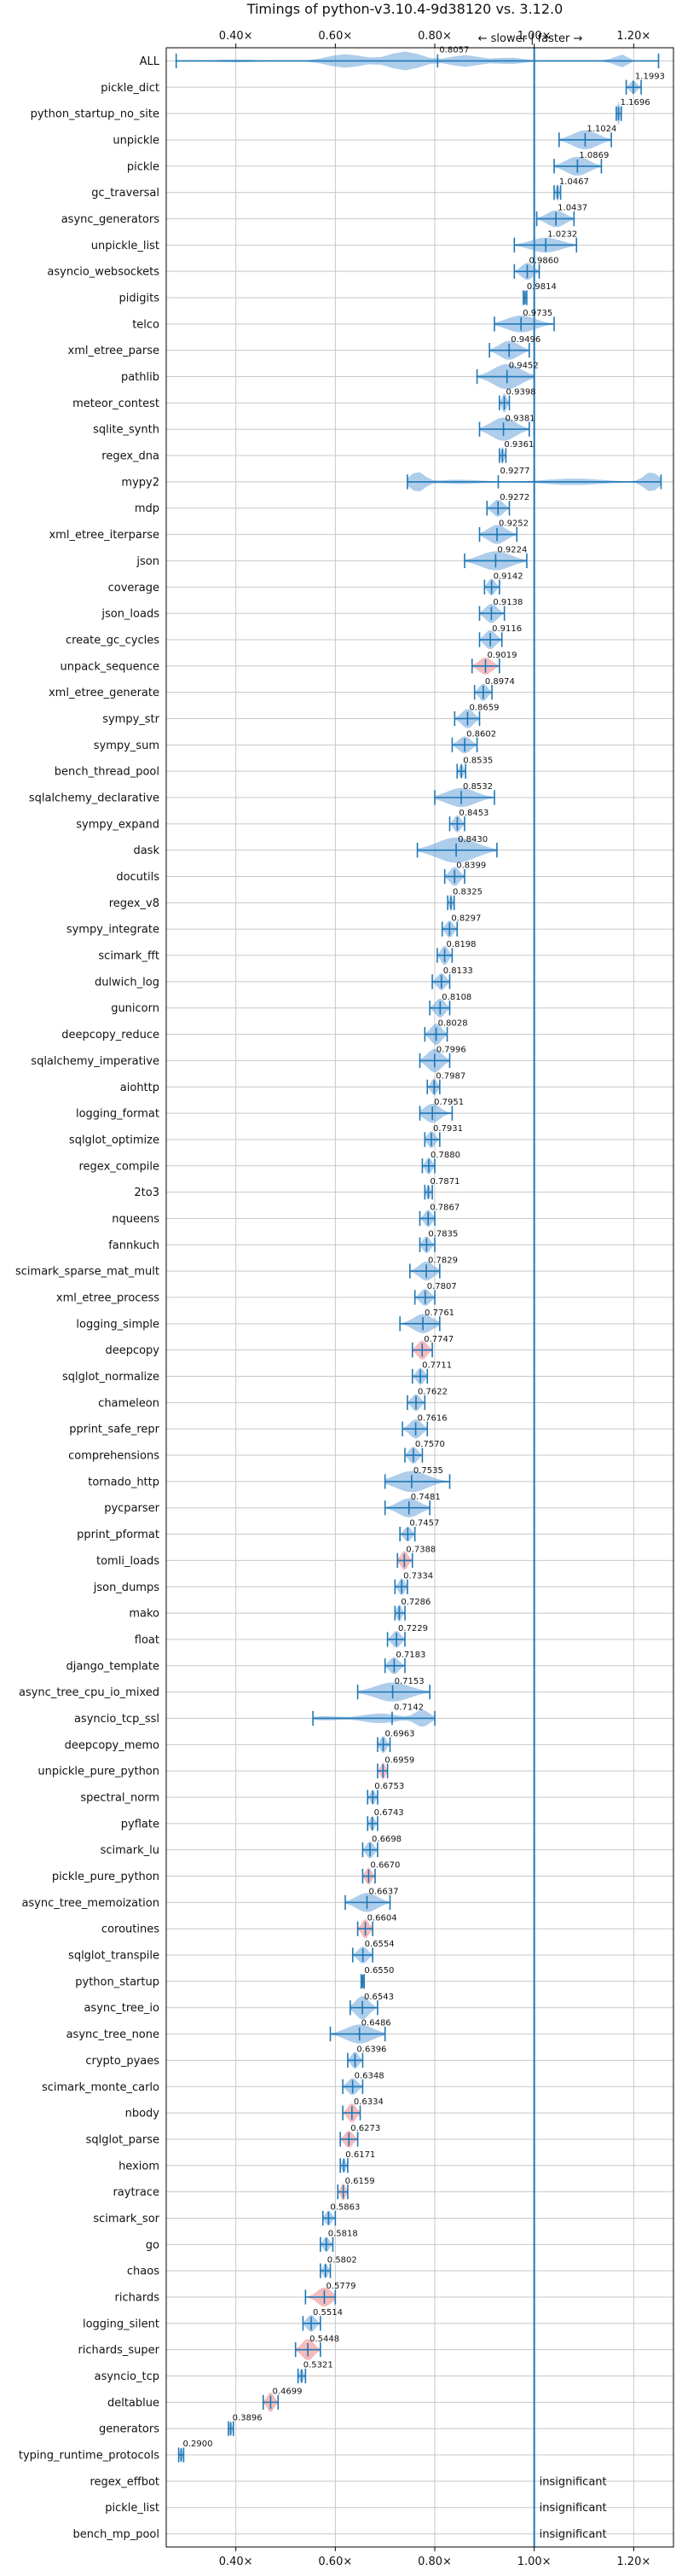  What do you see at coordinates (380, 1944) in the screenshot?
I see `value-label: 0.6554` at bounding box center [380, 1944].